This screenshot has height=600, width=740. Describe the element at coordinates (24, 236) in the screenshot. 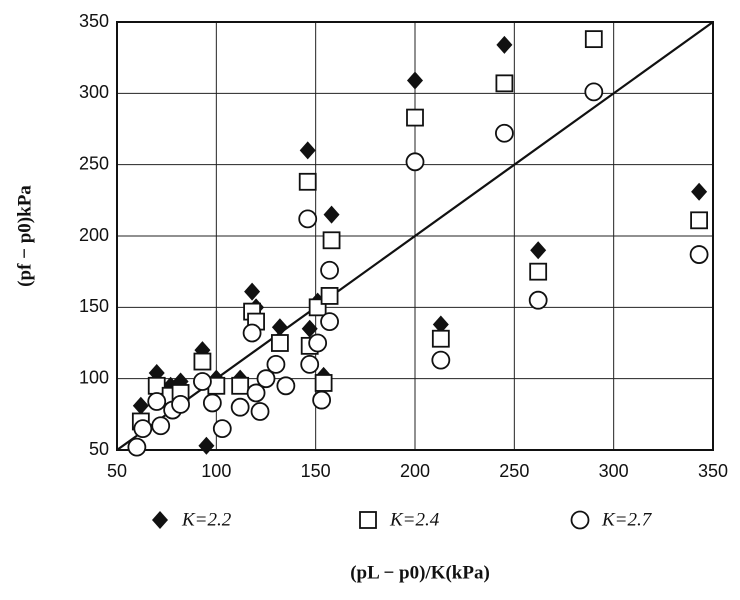

I see `y-axis-label: (pf − p0)kPa` at that location.